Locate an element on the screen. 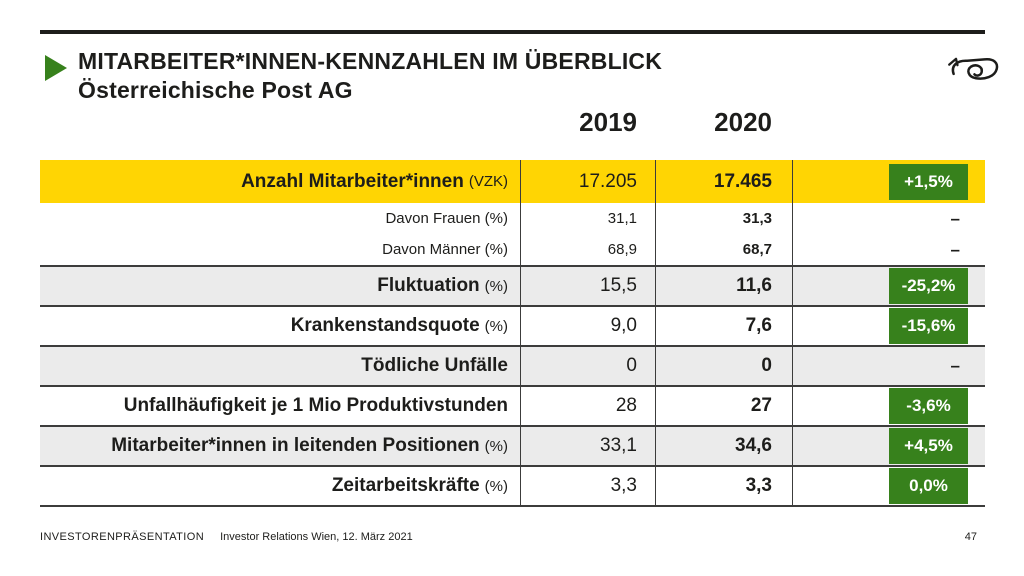 The image size is (1024, 576). table-row-fatal-accidents: Tödliche Unfälle 0 0 – is located at coordinates (512, 365).